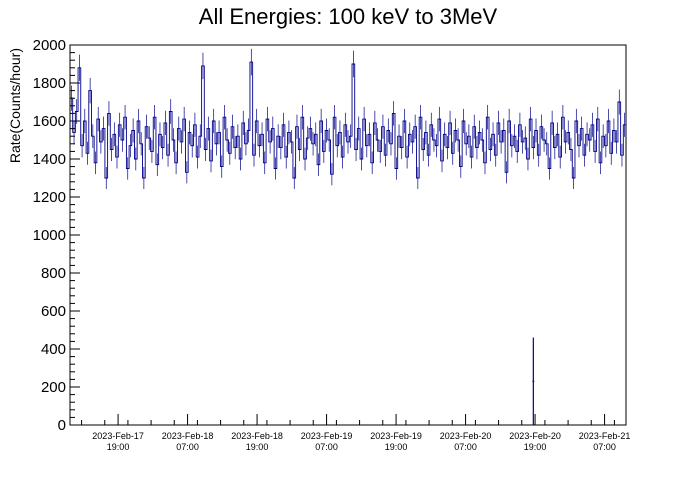 This screenshot has width=696, height=477. Describe the element at coordinates (49, 197) in the screenshot. I see `y-tick-label: 1200` at that location.